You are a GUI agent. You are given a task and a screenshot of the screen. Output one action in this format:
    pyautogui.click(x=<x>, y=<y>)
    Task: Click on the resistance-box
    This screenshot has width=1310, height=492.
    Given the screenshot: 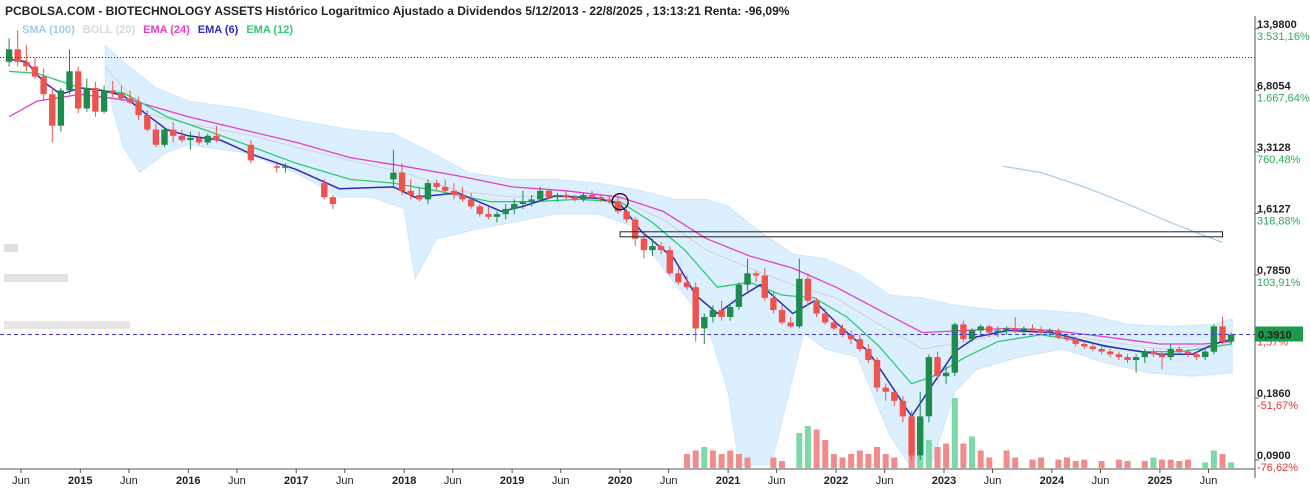 What is the action you would take?
    pyautogui.click(x=921, y=234)
    